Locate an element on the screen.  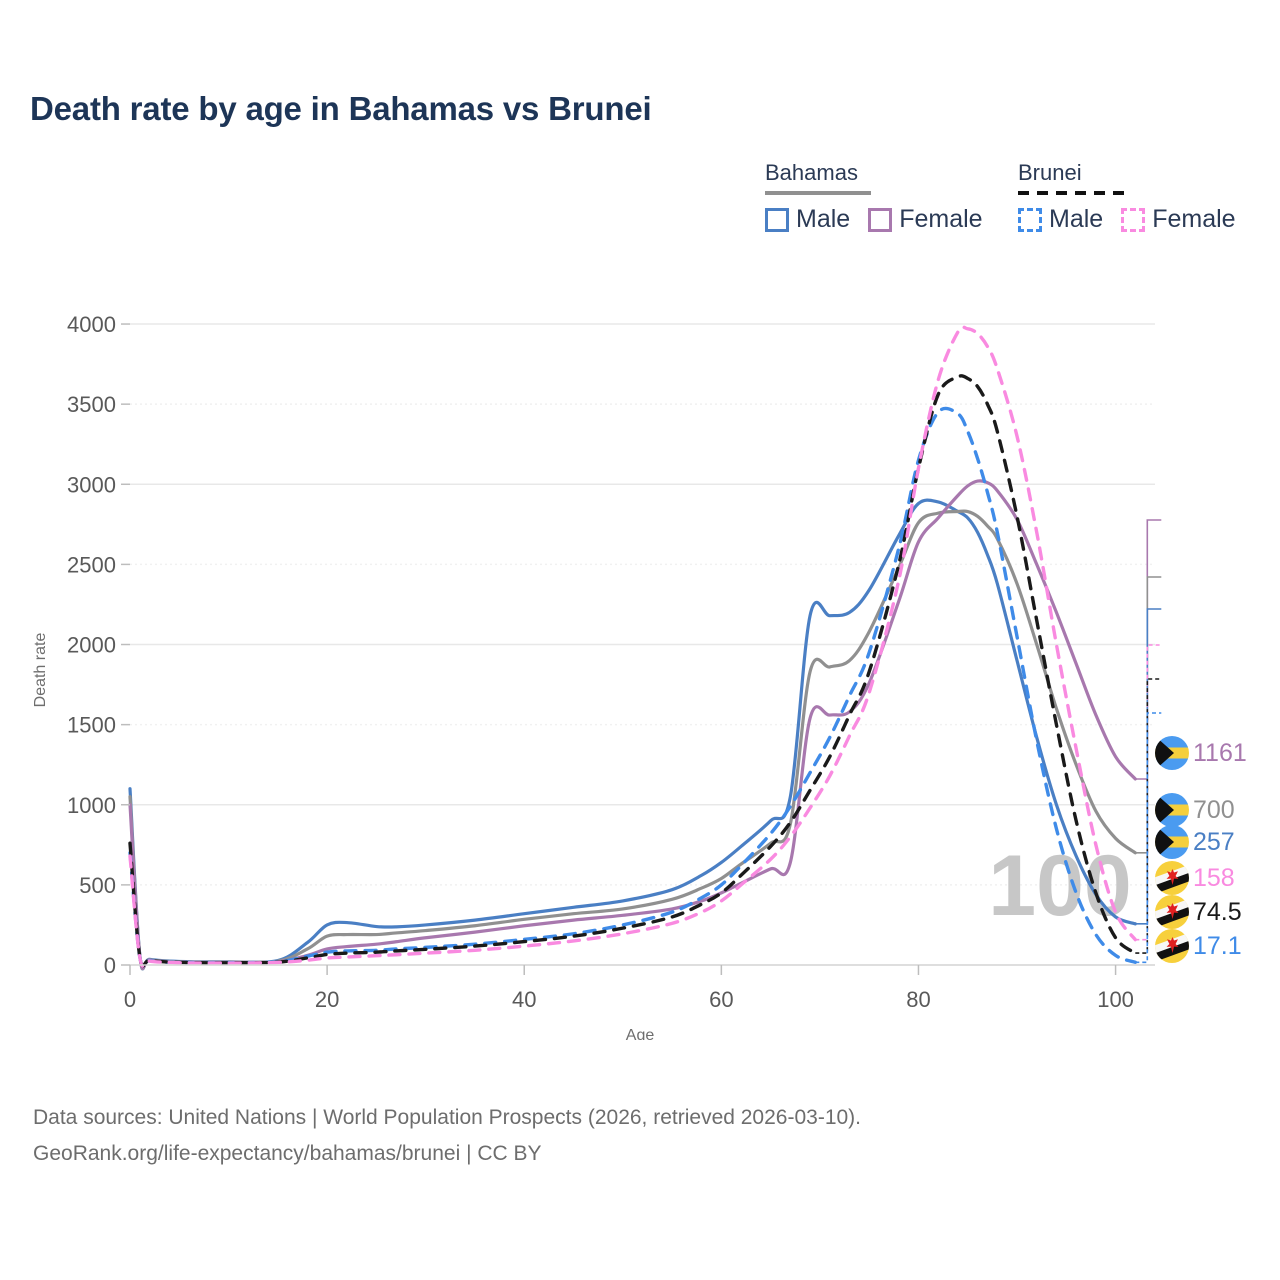
y-tick-label: 3500 is located at coordinates (91, 404).